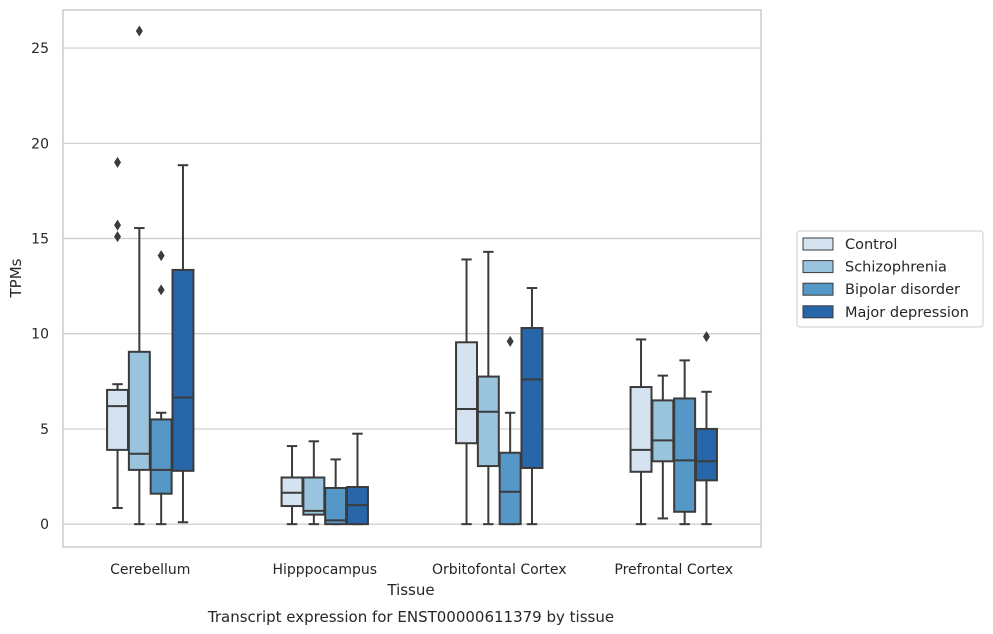 The height and width of the screenshot is (634, 993). I want to click on y-tick-label: 15, so click(40, 240).